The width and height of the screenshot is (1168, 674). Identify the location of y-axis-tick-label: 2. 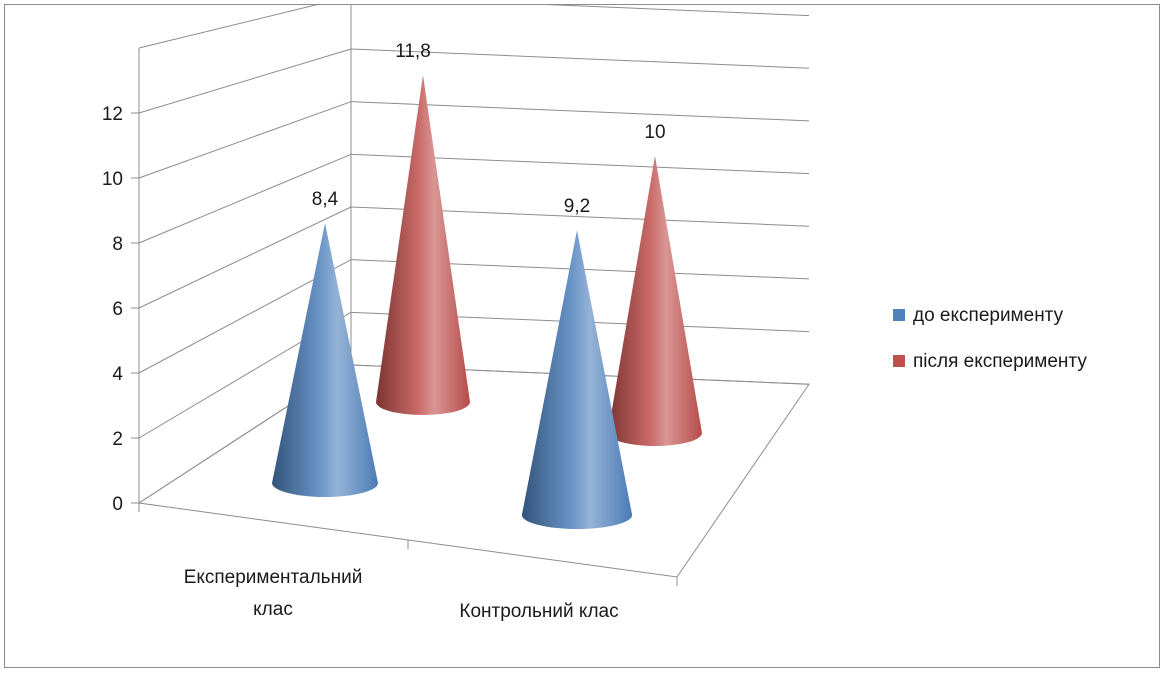
(117, 439).